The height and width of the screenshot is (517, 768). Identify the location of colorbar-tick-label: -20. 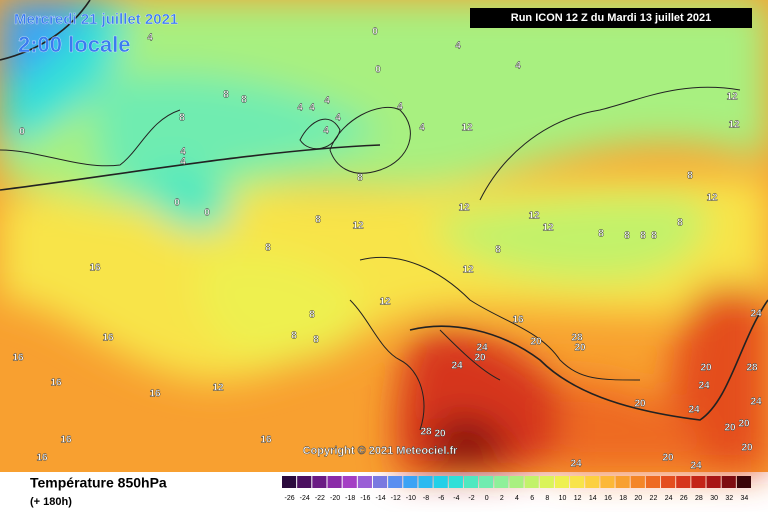
(335, 498).